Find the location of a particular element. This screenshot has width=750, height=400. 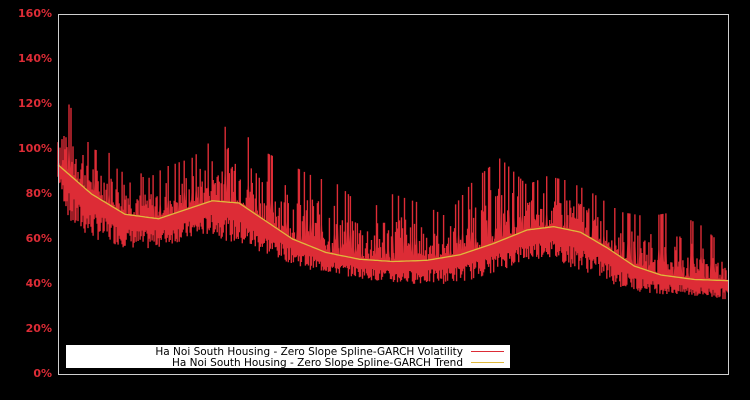

y-tick-label: 20% is located at coordinates (38, 328).